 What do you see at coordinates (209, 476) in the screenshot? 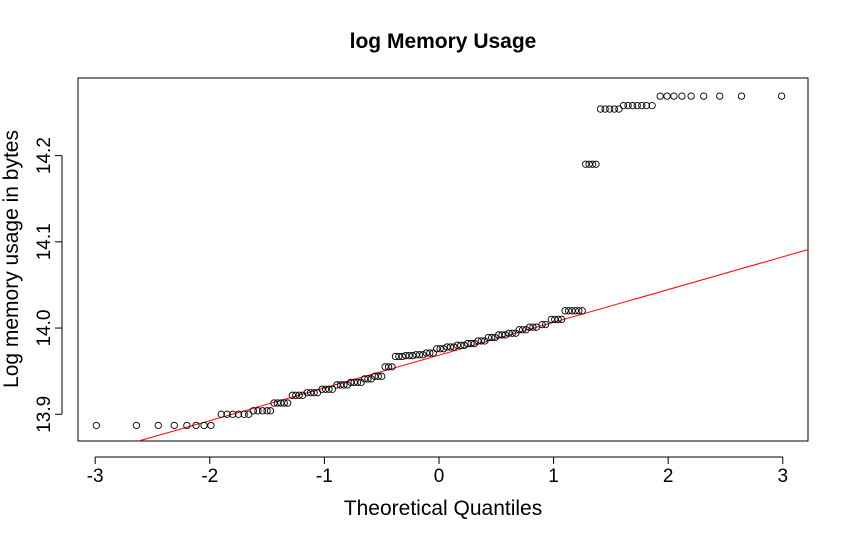
I see `x-tick-label: -2` at bounding box center [209, 476].